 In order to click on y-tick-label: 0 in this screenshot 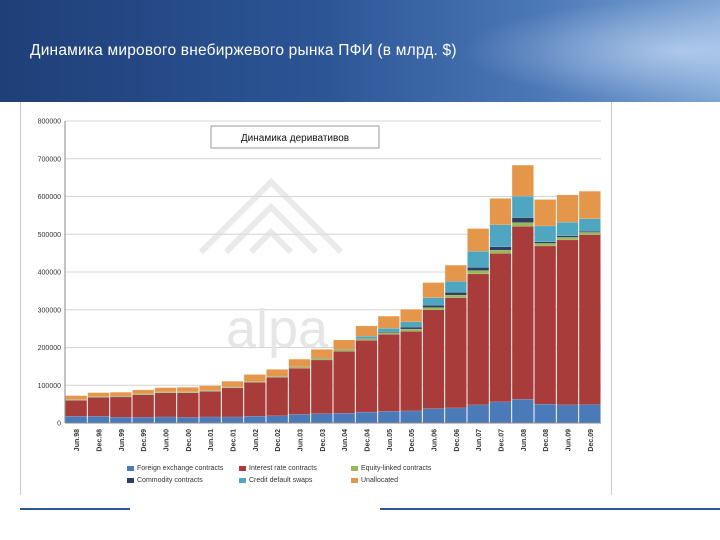, I will do `click(59, 424)`.